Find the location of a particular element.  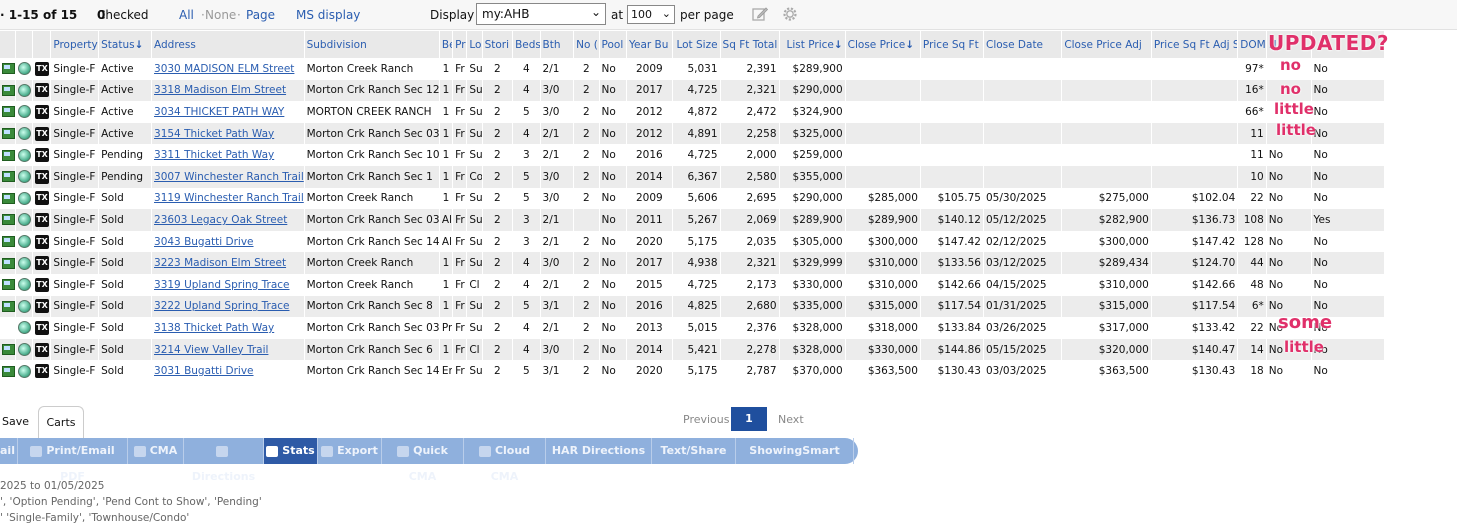

cell-address-link: 3138 Thicket Path Way is located at coordinates (228, 328).